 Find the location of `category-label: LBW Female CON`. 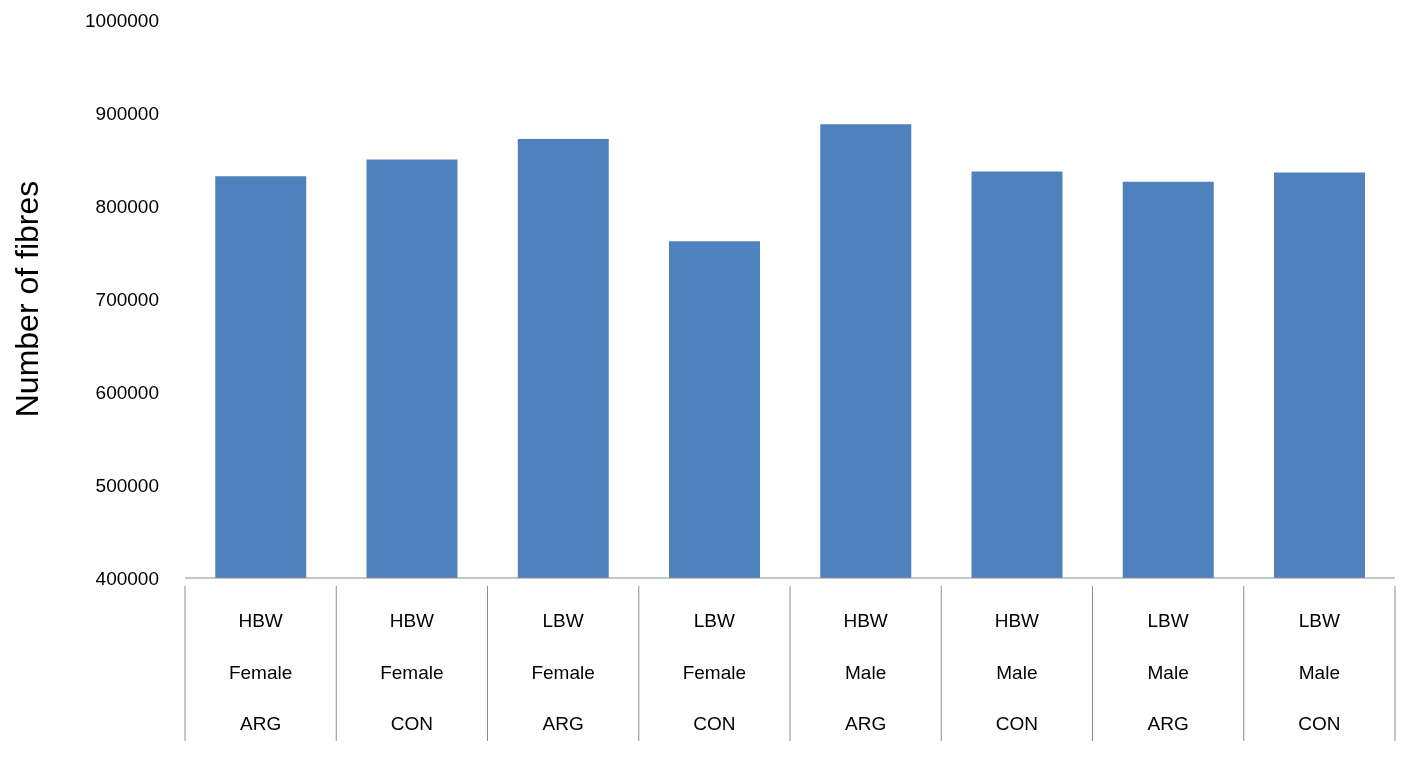

category-label: LBW Female CON is located at coordinates (714, 672).